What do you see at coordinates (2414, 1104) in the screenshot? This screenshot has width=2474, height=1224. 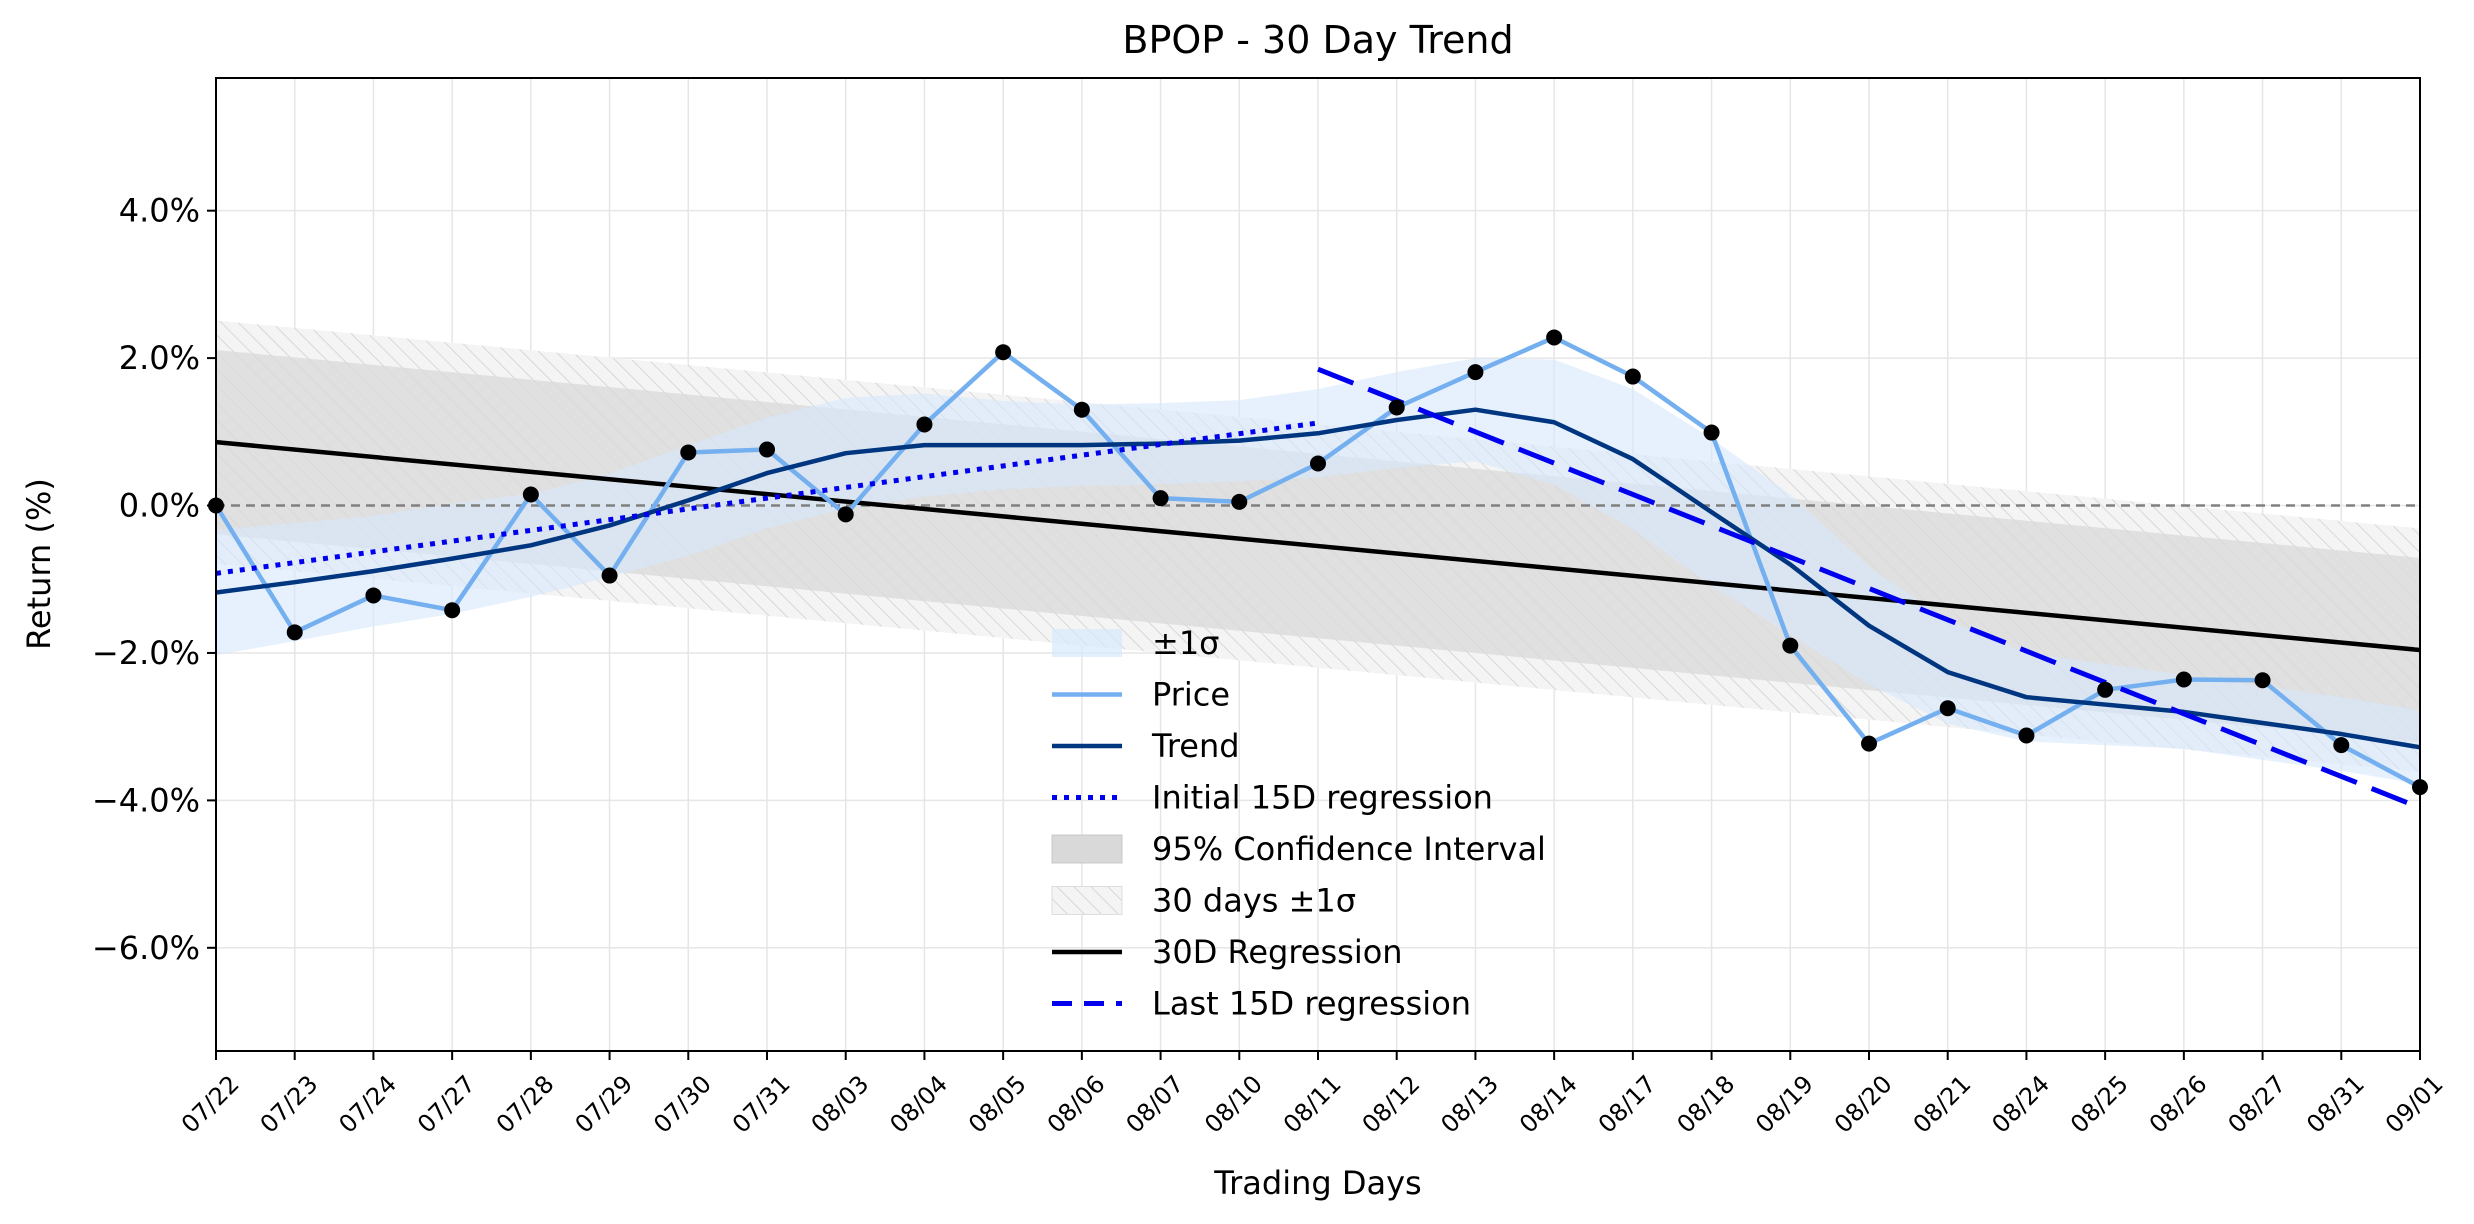 I see `x-tick-label: 09/01` at bounding box center [2414, 1104].